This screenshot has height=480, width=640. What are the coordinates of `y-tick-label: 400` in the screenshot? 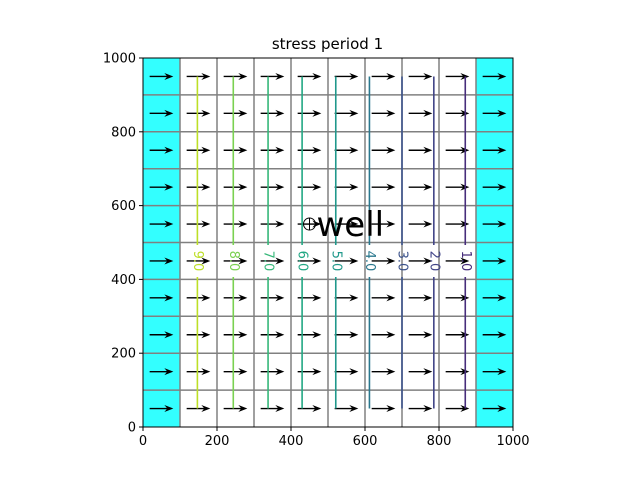 It's located at (123, 280).